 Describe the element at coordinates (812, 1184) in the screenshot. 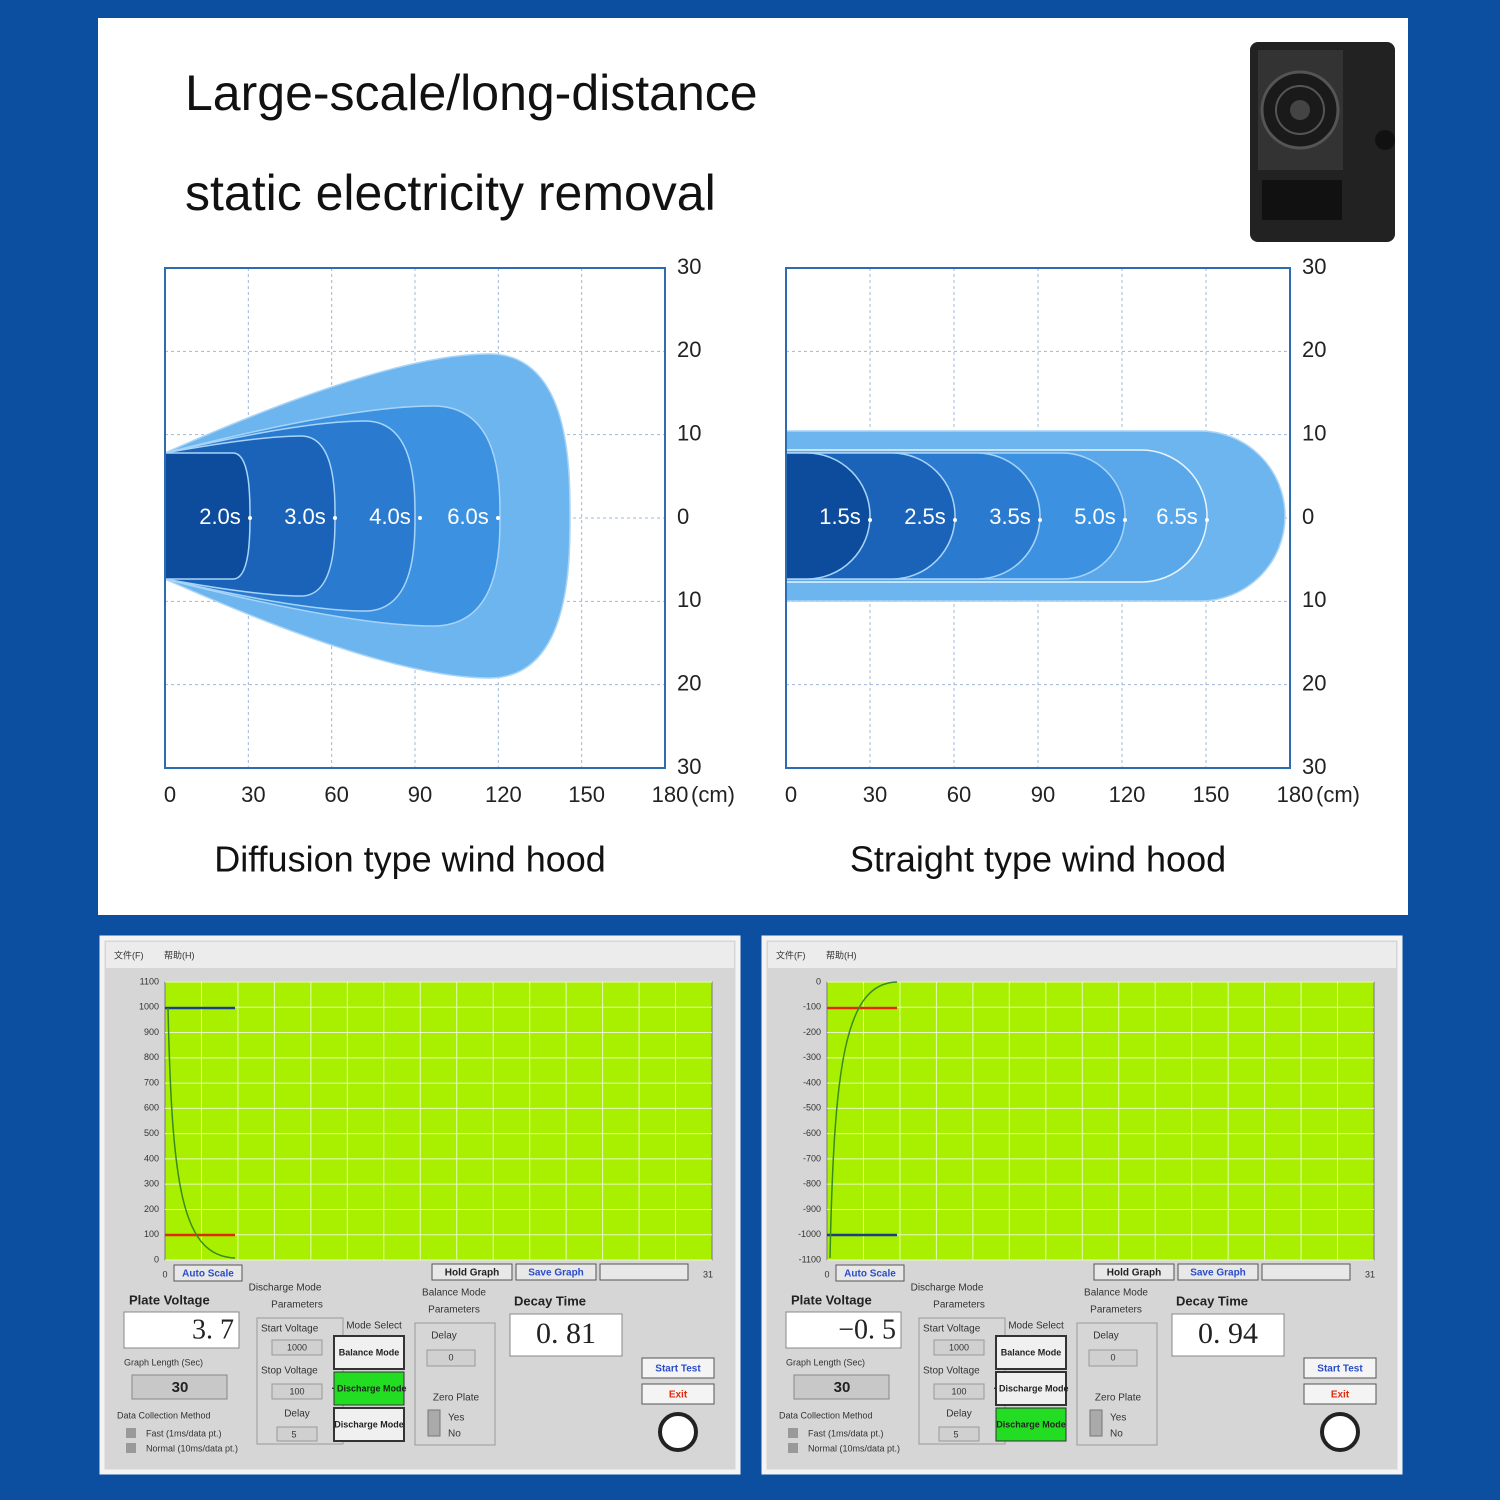

I see `y-tick-label: -800` at that location.